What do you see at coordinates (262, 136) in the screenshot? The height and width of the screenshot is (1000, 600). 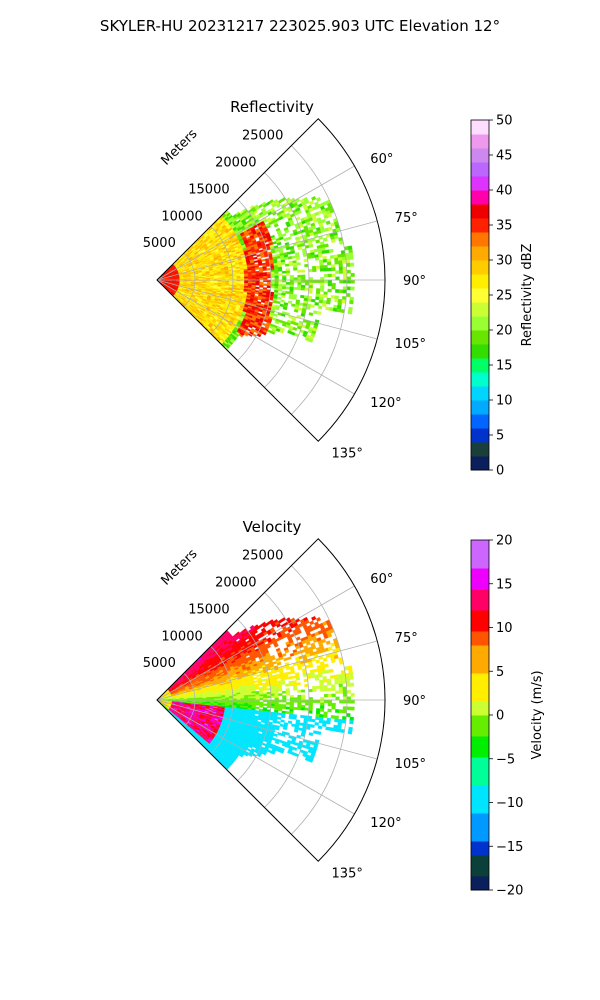 I see `range-tick-label: 25000` at bounding box center [262, 136].